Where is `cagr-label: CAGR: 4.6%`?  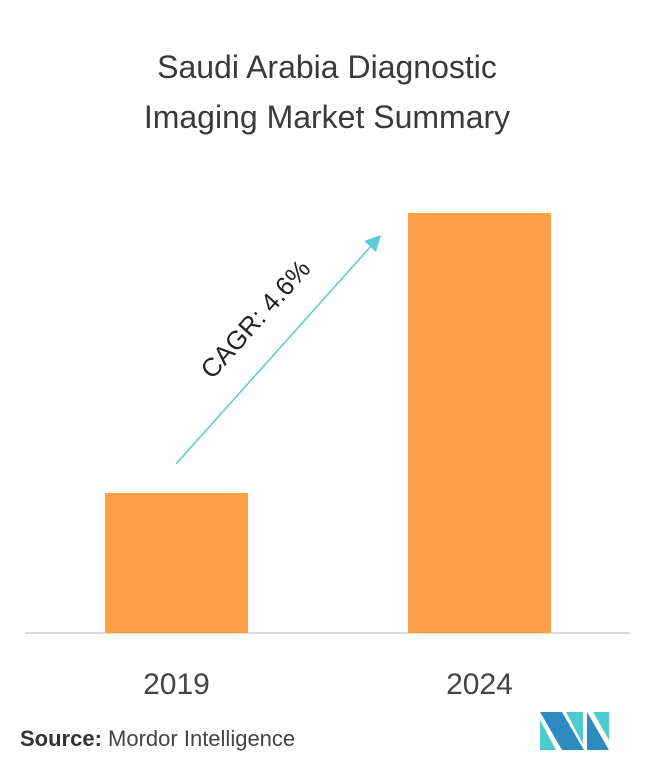 cagr-label: CAGR: 4.6% is located at coordinates (255, 319).